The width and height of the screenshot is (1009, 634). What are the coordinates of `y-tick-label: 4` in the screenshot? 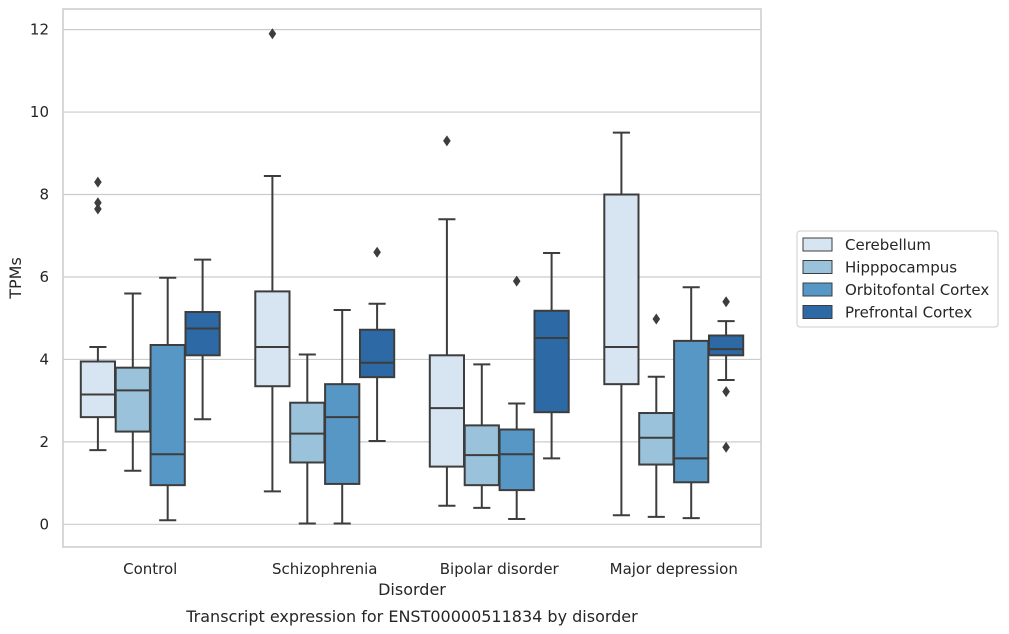 It's located at (44, 359).